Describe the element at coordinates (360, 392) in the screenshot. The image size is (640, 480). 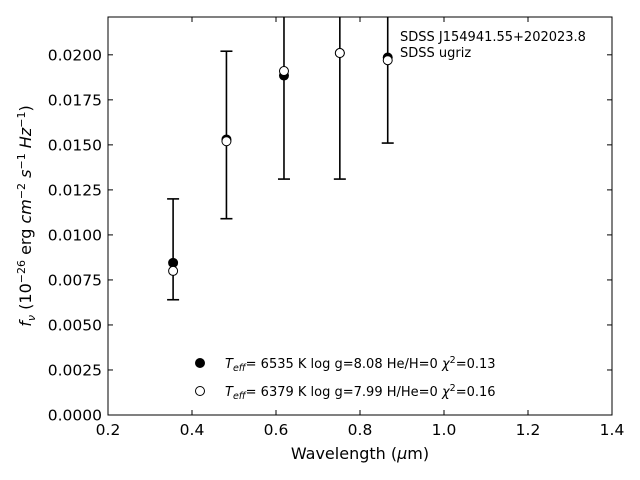
I see `legend-label-series-2: Teff= 6379 K log g=7.99 H/He=0 χ2=0.16` at that location.